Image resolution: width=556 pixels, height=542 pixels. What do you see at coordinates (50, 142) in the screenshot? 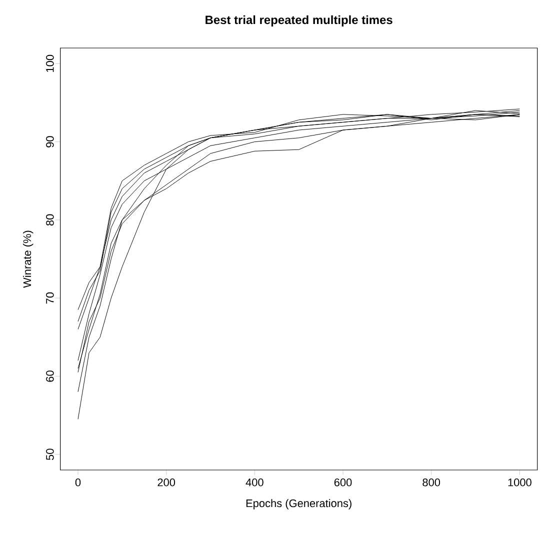
I see `y-tick-label: 90` at bounding box center [50, 142].